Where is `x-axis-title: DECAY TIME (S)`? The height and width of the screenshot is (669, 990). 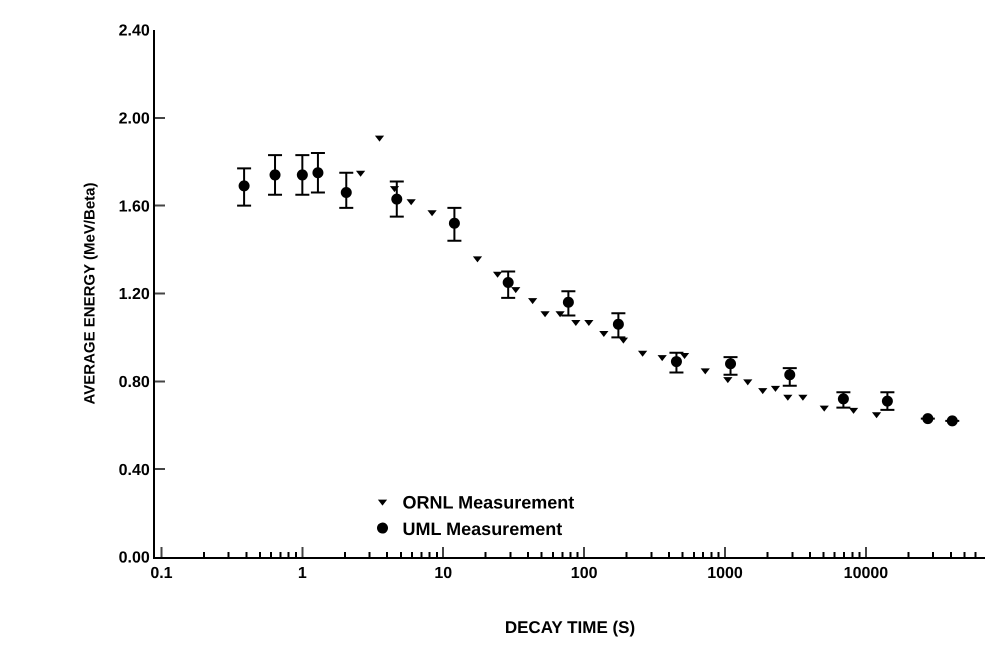
x-axis-title: DECAY TIME (S) is located at coordinates (570, 628).